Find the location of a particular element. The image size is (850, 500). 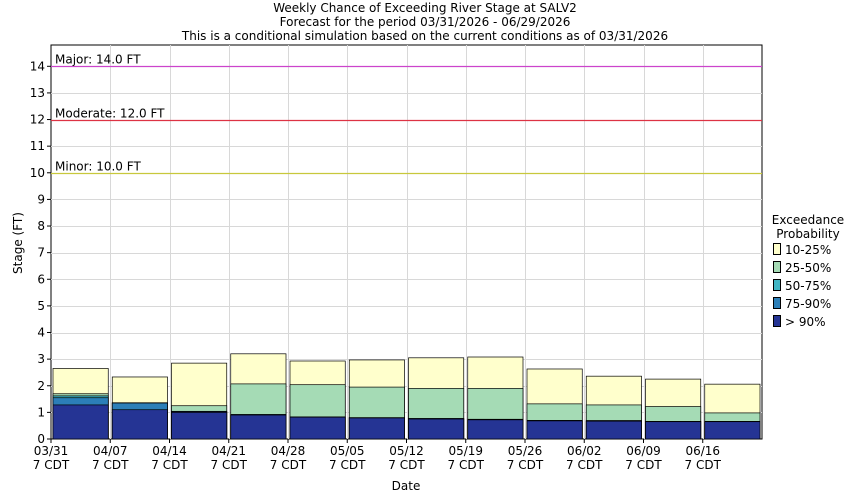

legend-label: > 90% is located at coordinates (805, 322).